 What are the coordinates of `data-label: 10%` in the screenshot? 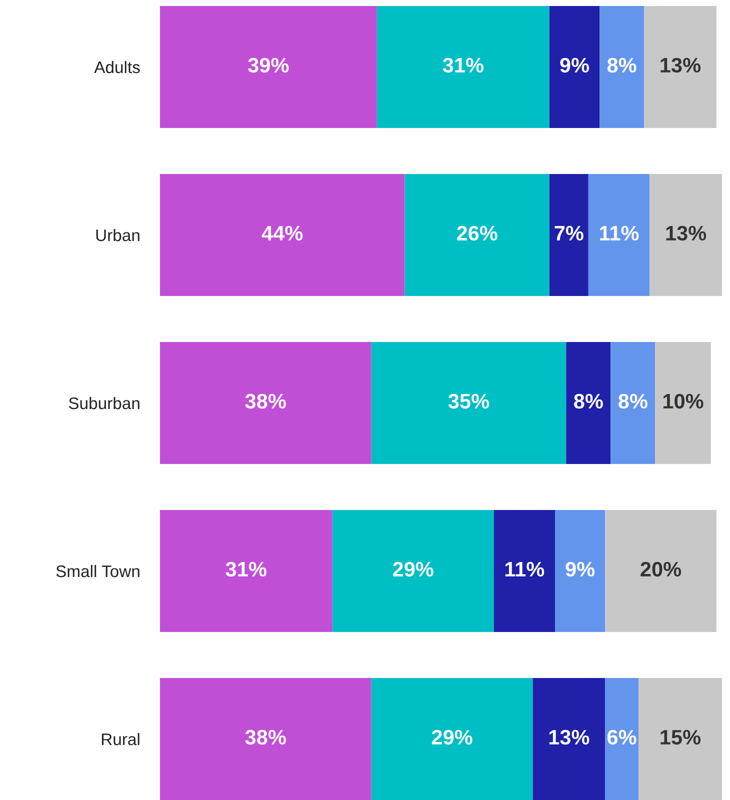 It's located at (683, 401).